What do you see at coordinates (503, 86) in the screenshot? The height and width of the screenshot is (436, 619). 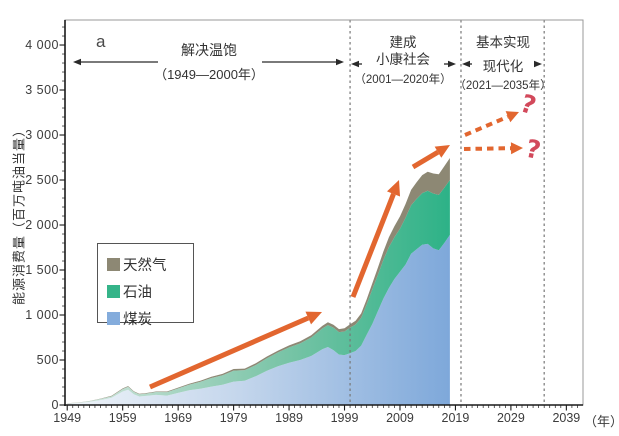 I see `period-3-range: （2021—2035年）` at bounding box center [503, 86].